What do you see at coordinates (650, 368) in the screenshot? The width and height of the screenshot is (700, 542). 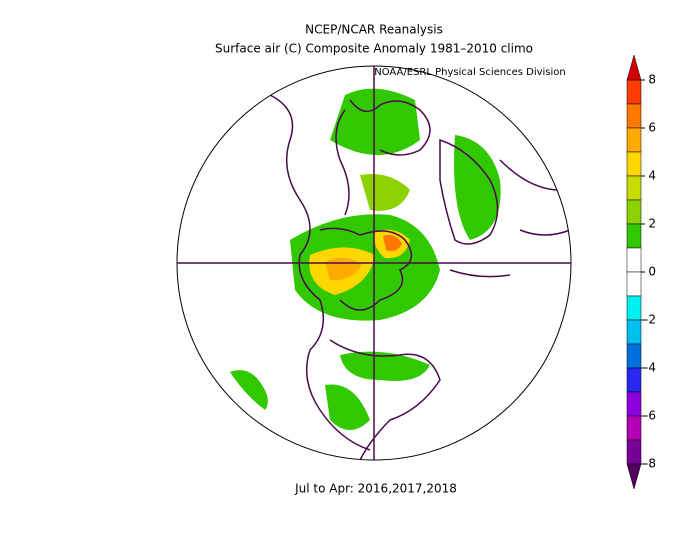 I see `colorbar-tick-label: -4` at bounding box center [650, 368].